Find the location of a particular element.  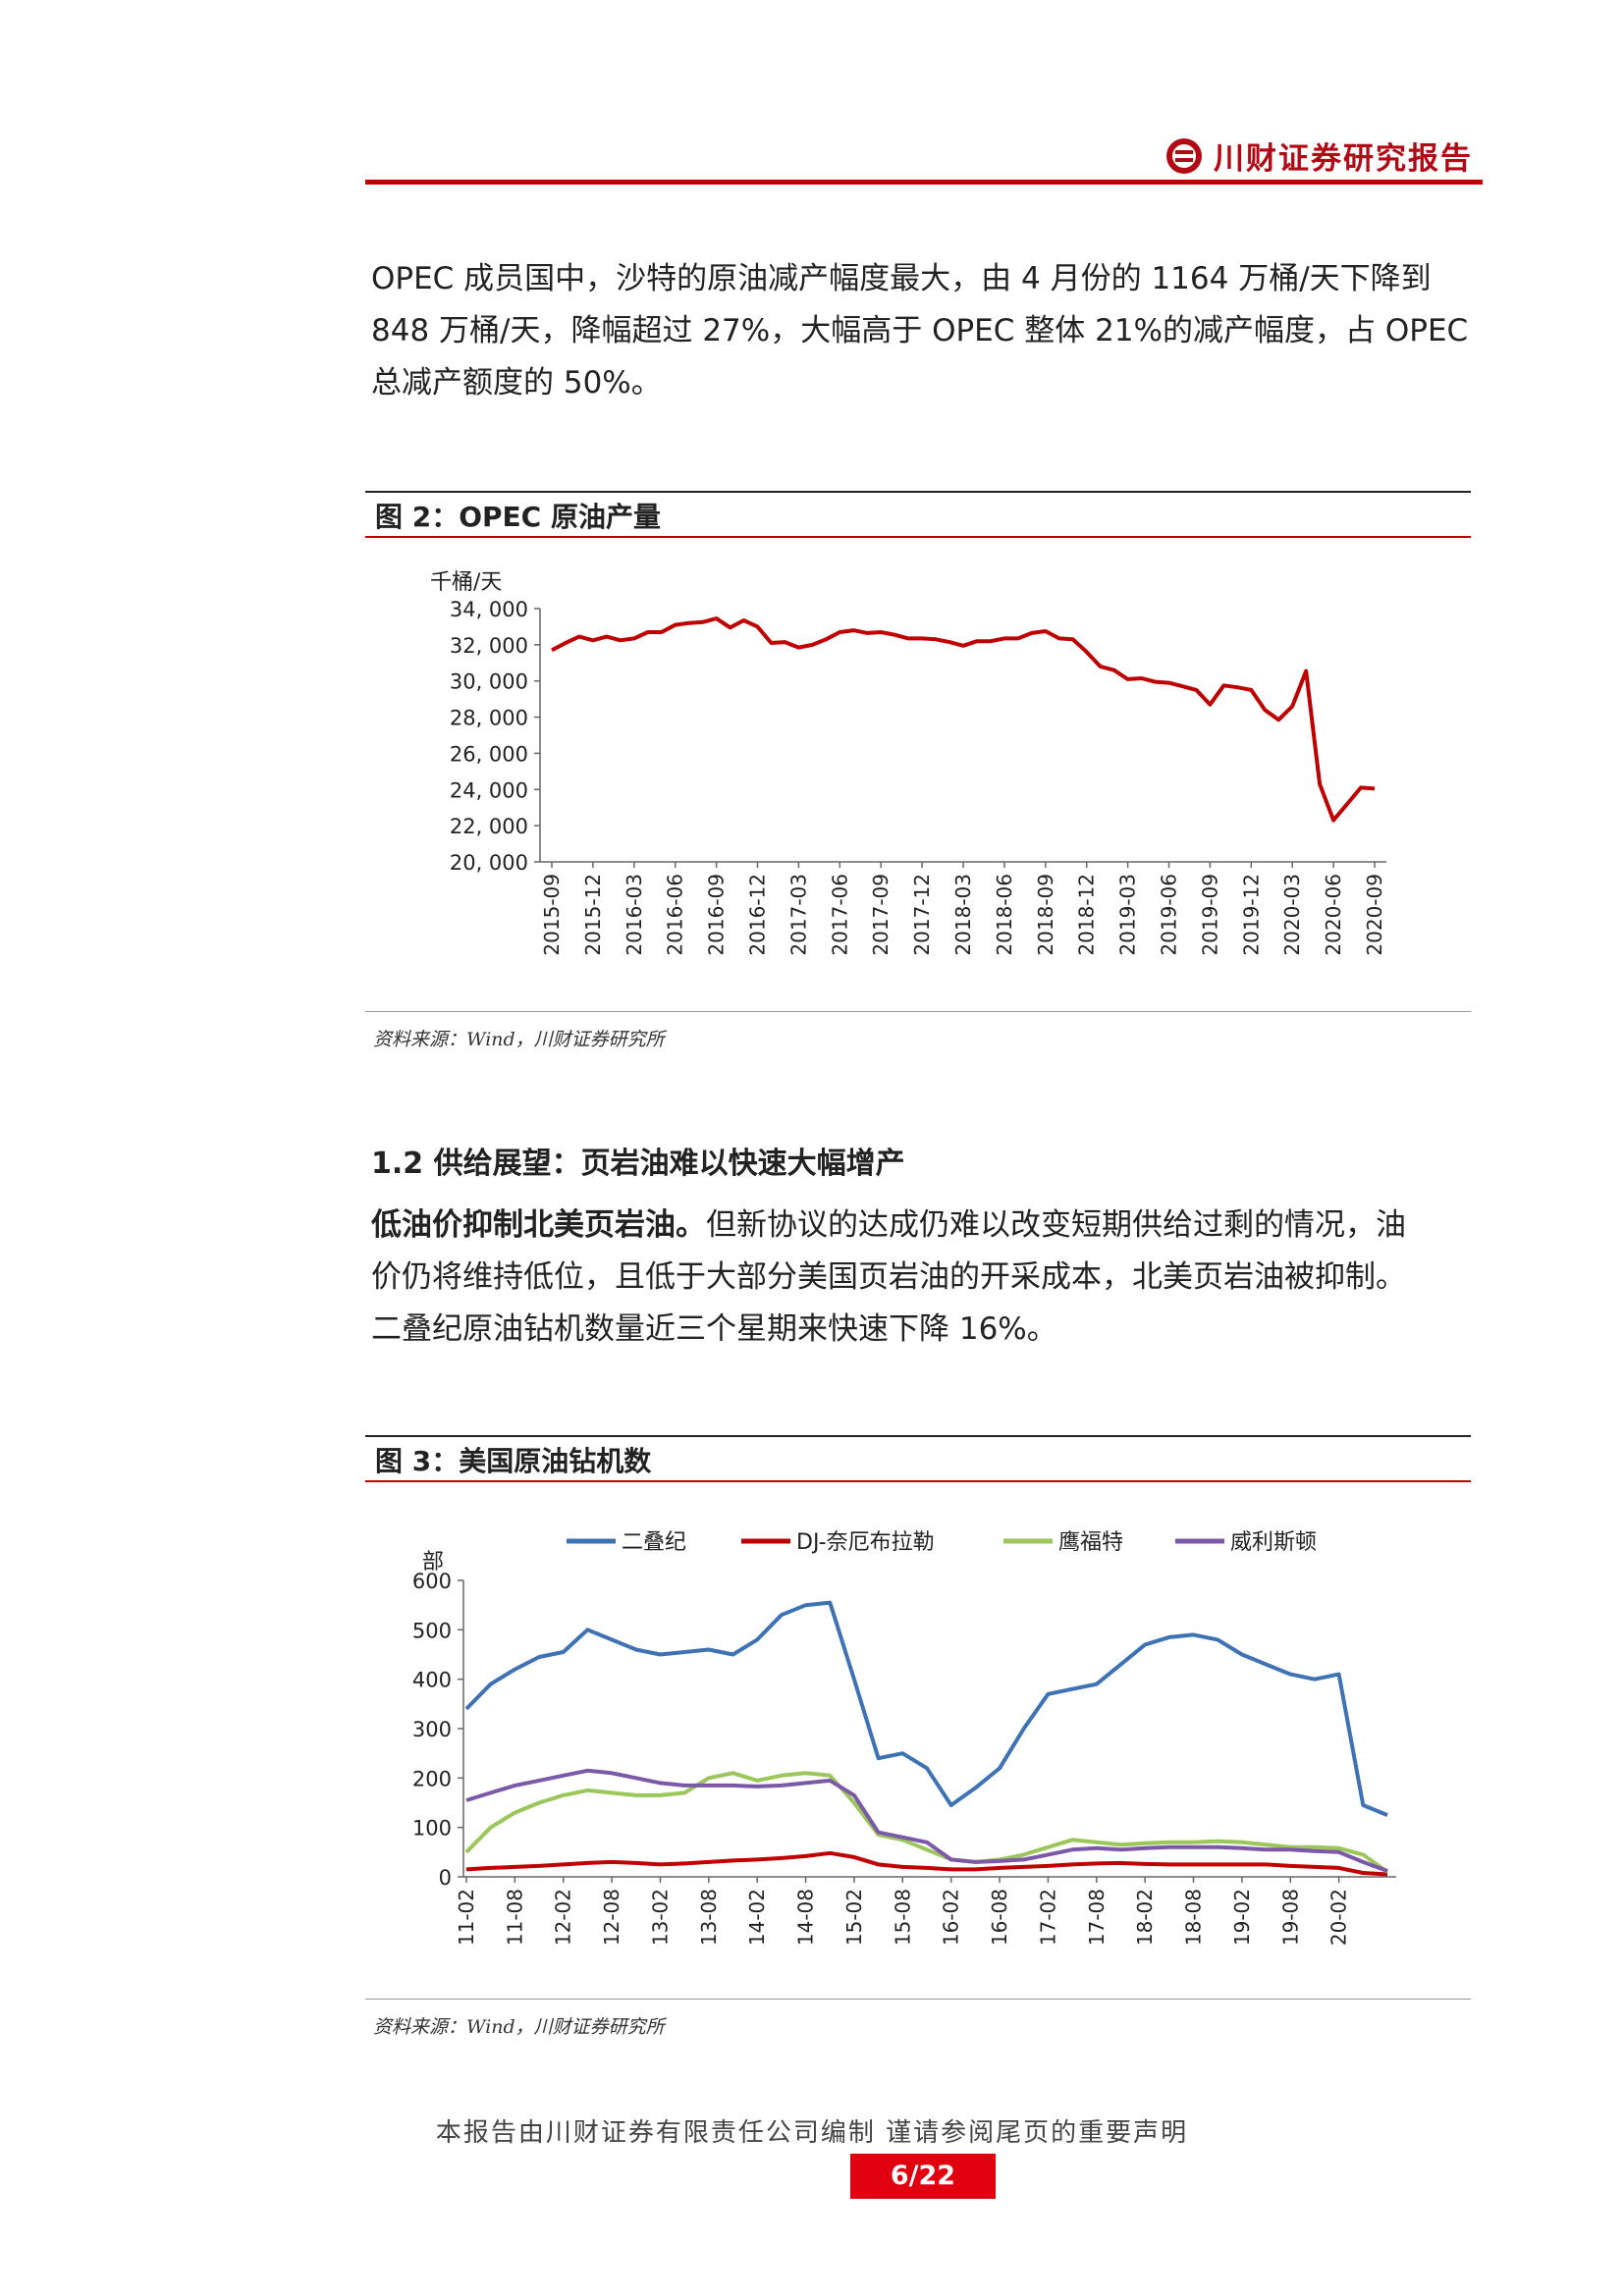

opec-production-series-line is located at coordinates (963, 720).